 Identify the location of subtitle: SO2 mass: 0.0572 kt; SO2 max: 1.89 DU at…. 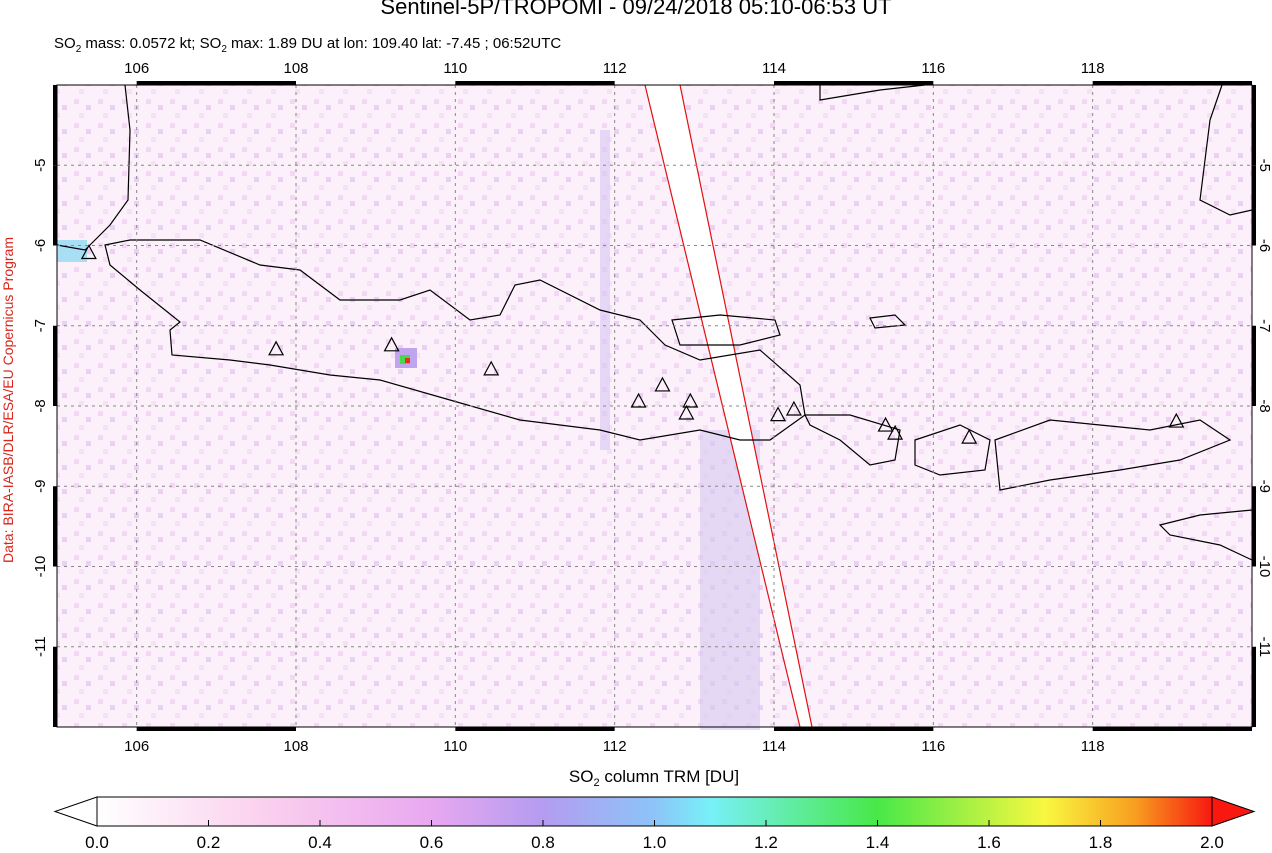
(307, 45).